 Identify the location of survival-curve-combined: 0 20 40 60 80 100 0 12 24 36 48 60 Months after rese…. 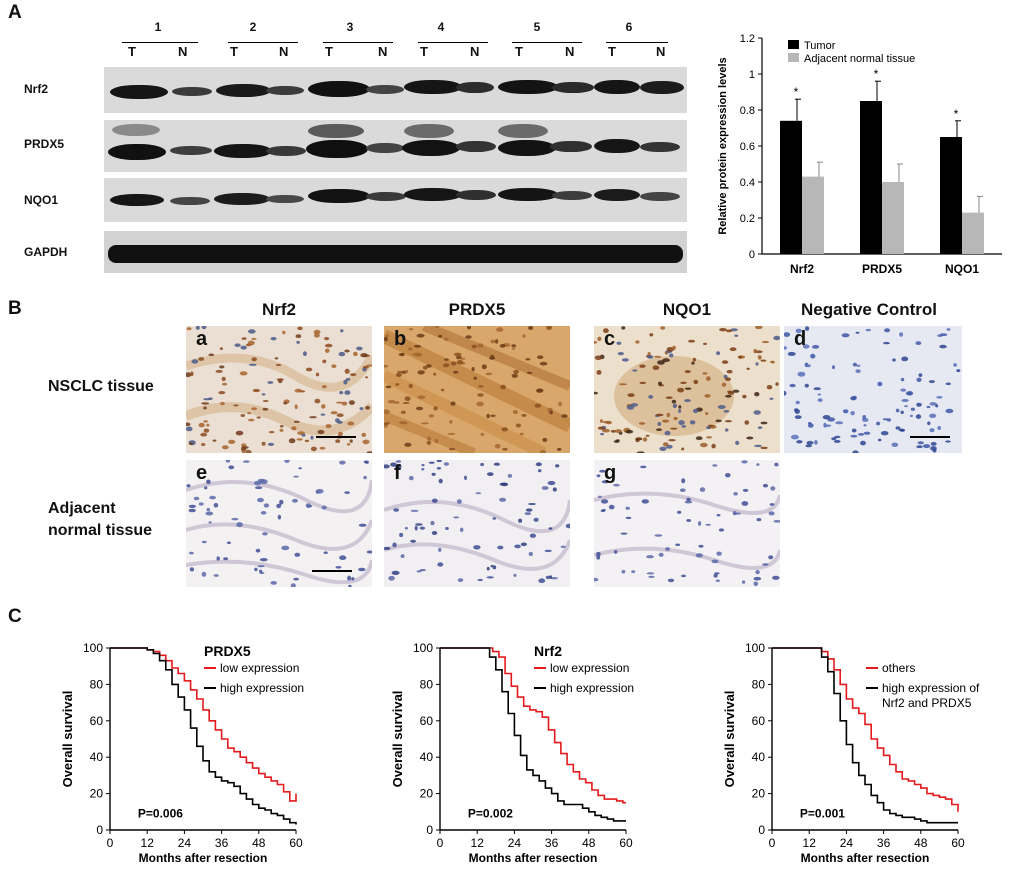
(851, 753).